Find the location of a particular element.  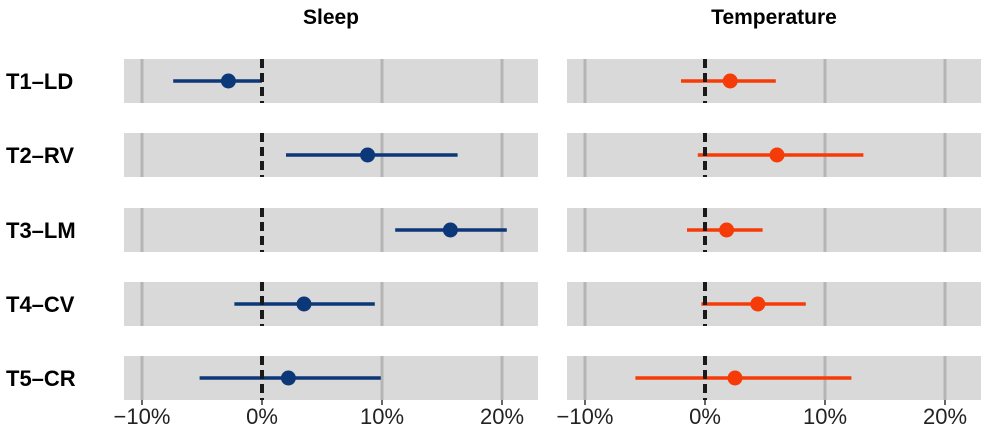

row-label-t5-cr: T5–CR is located at coordinates (41, 378).